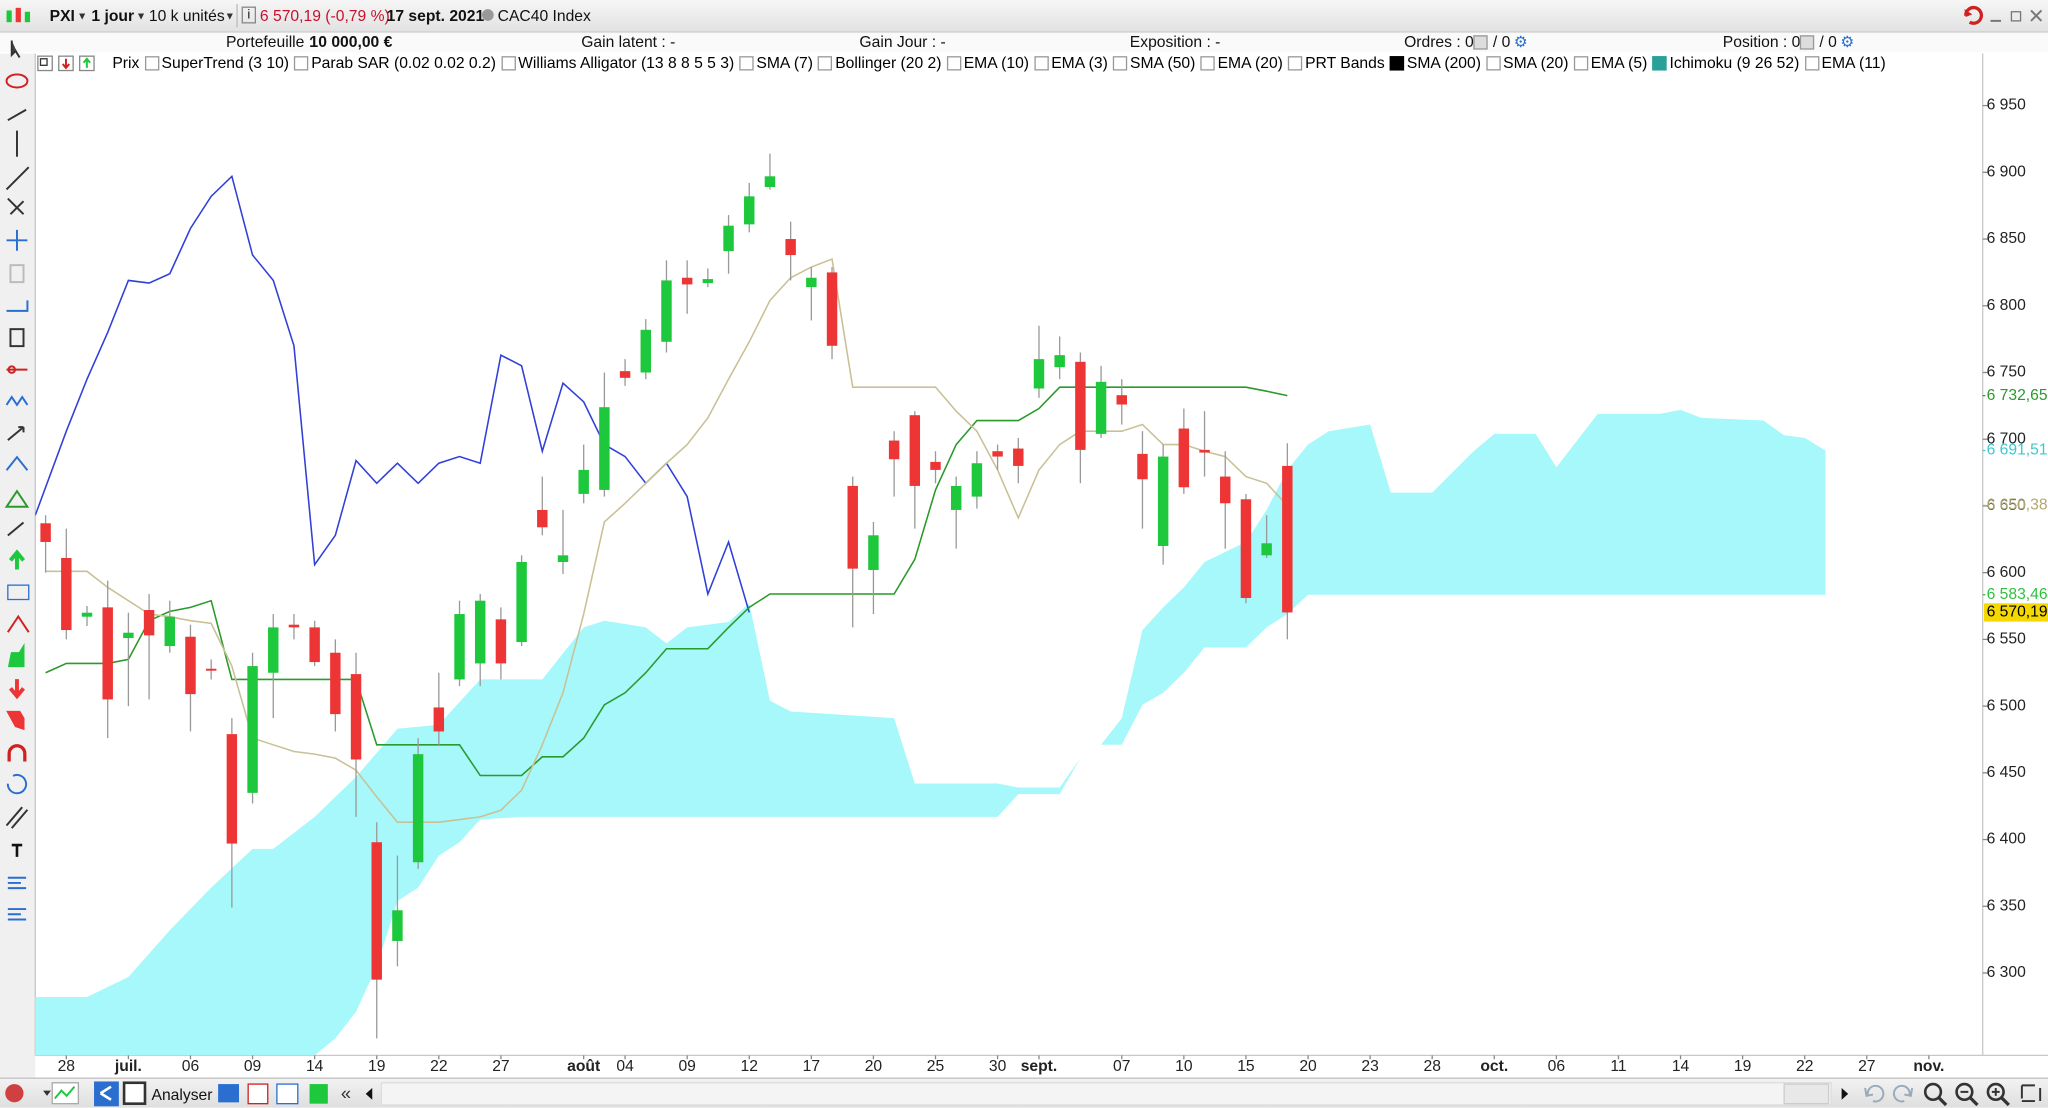 This screenshot has height=1108, width=2048. What do you see at coordinates (776, 63) in the screenshot?
I see `indicator: SMA (7)` at bounding box center [776, 63].